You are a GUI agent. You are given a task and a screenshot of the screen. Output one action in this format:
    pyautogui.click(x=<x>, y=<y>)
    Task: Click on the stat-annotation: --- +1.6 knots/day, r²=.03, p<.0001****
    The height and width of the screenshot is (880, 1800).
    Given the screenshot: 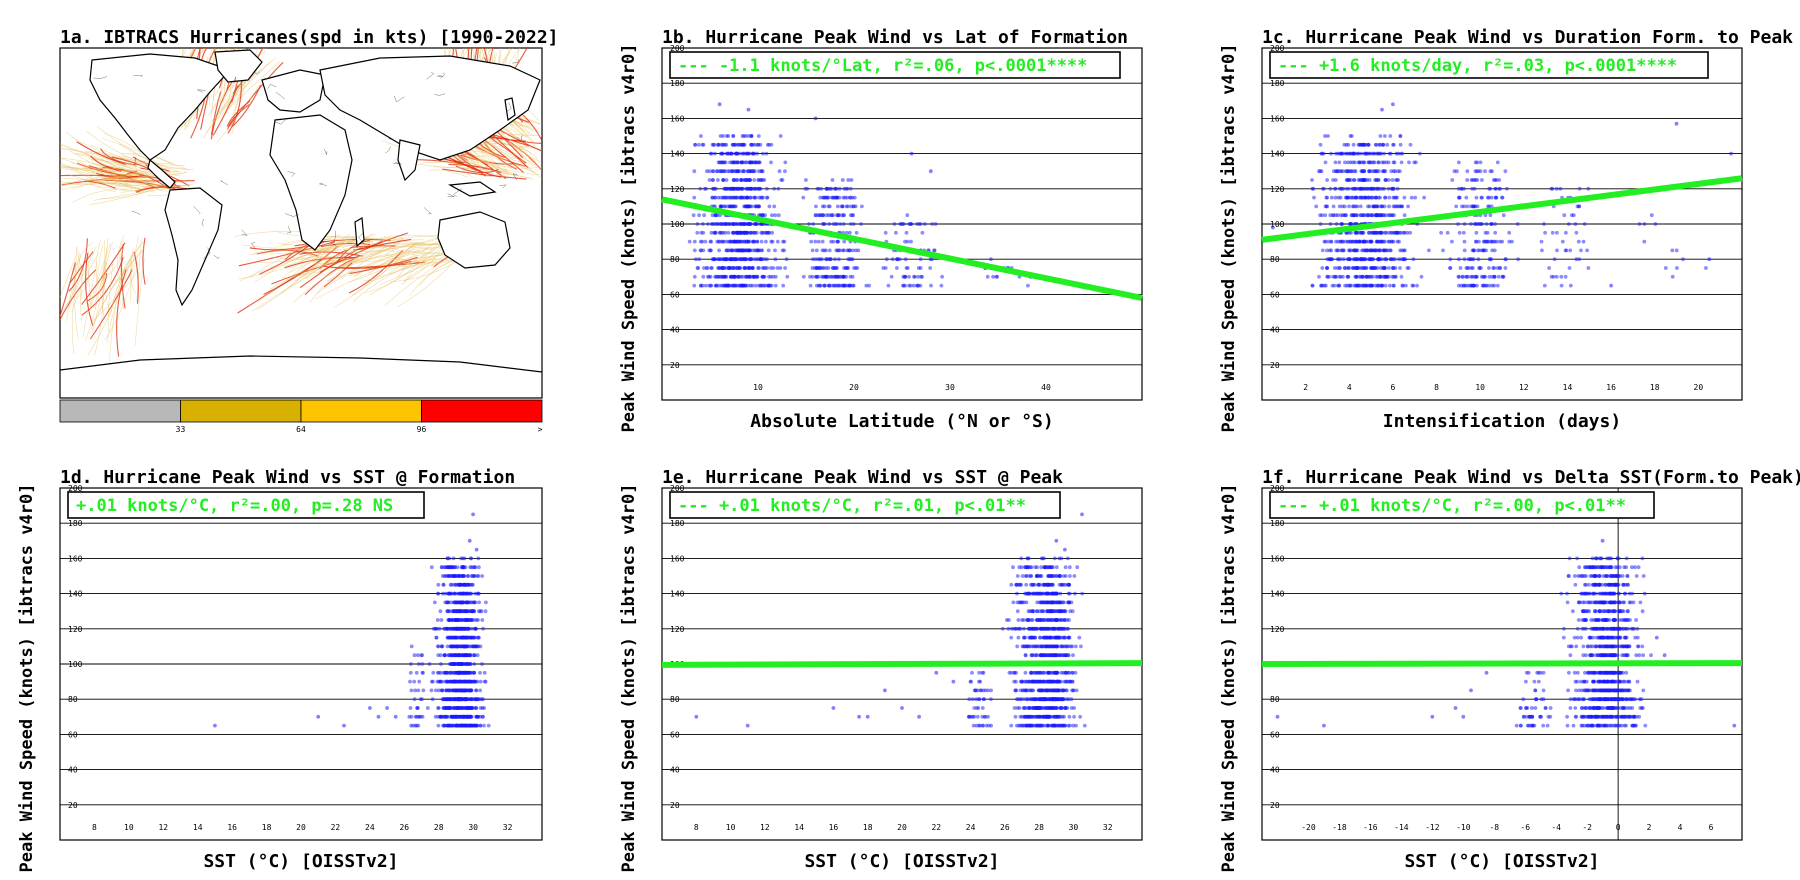 What is the action you would take?
    pyautogui.click(x=1477, y=66)
    